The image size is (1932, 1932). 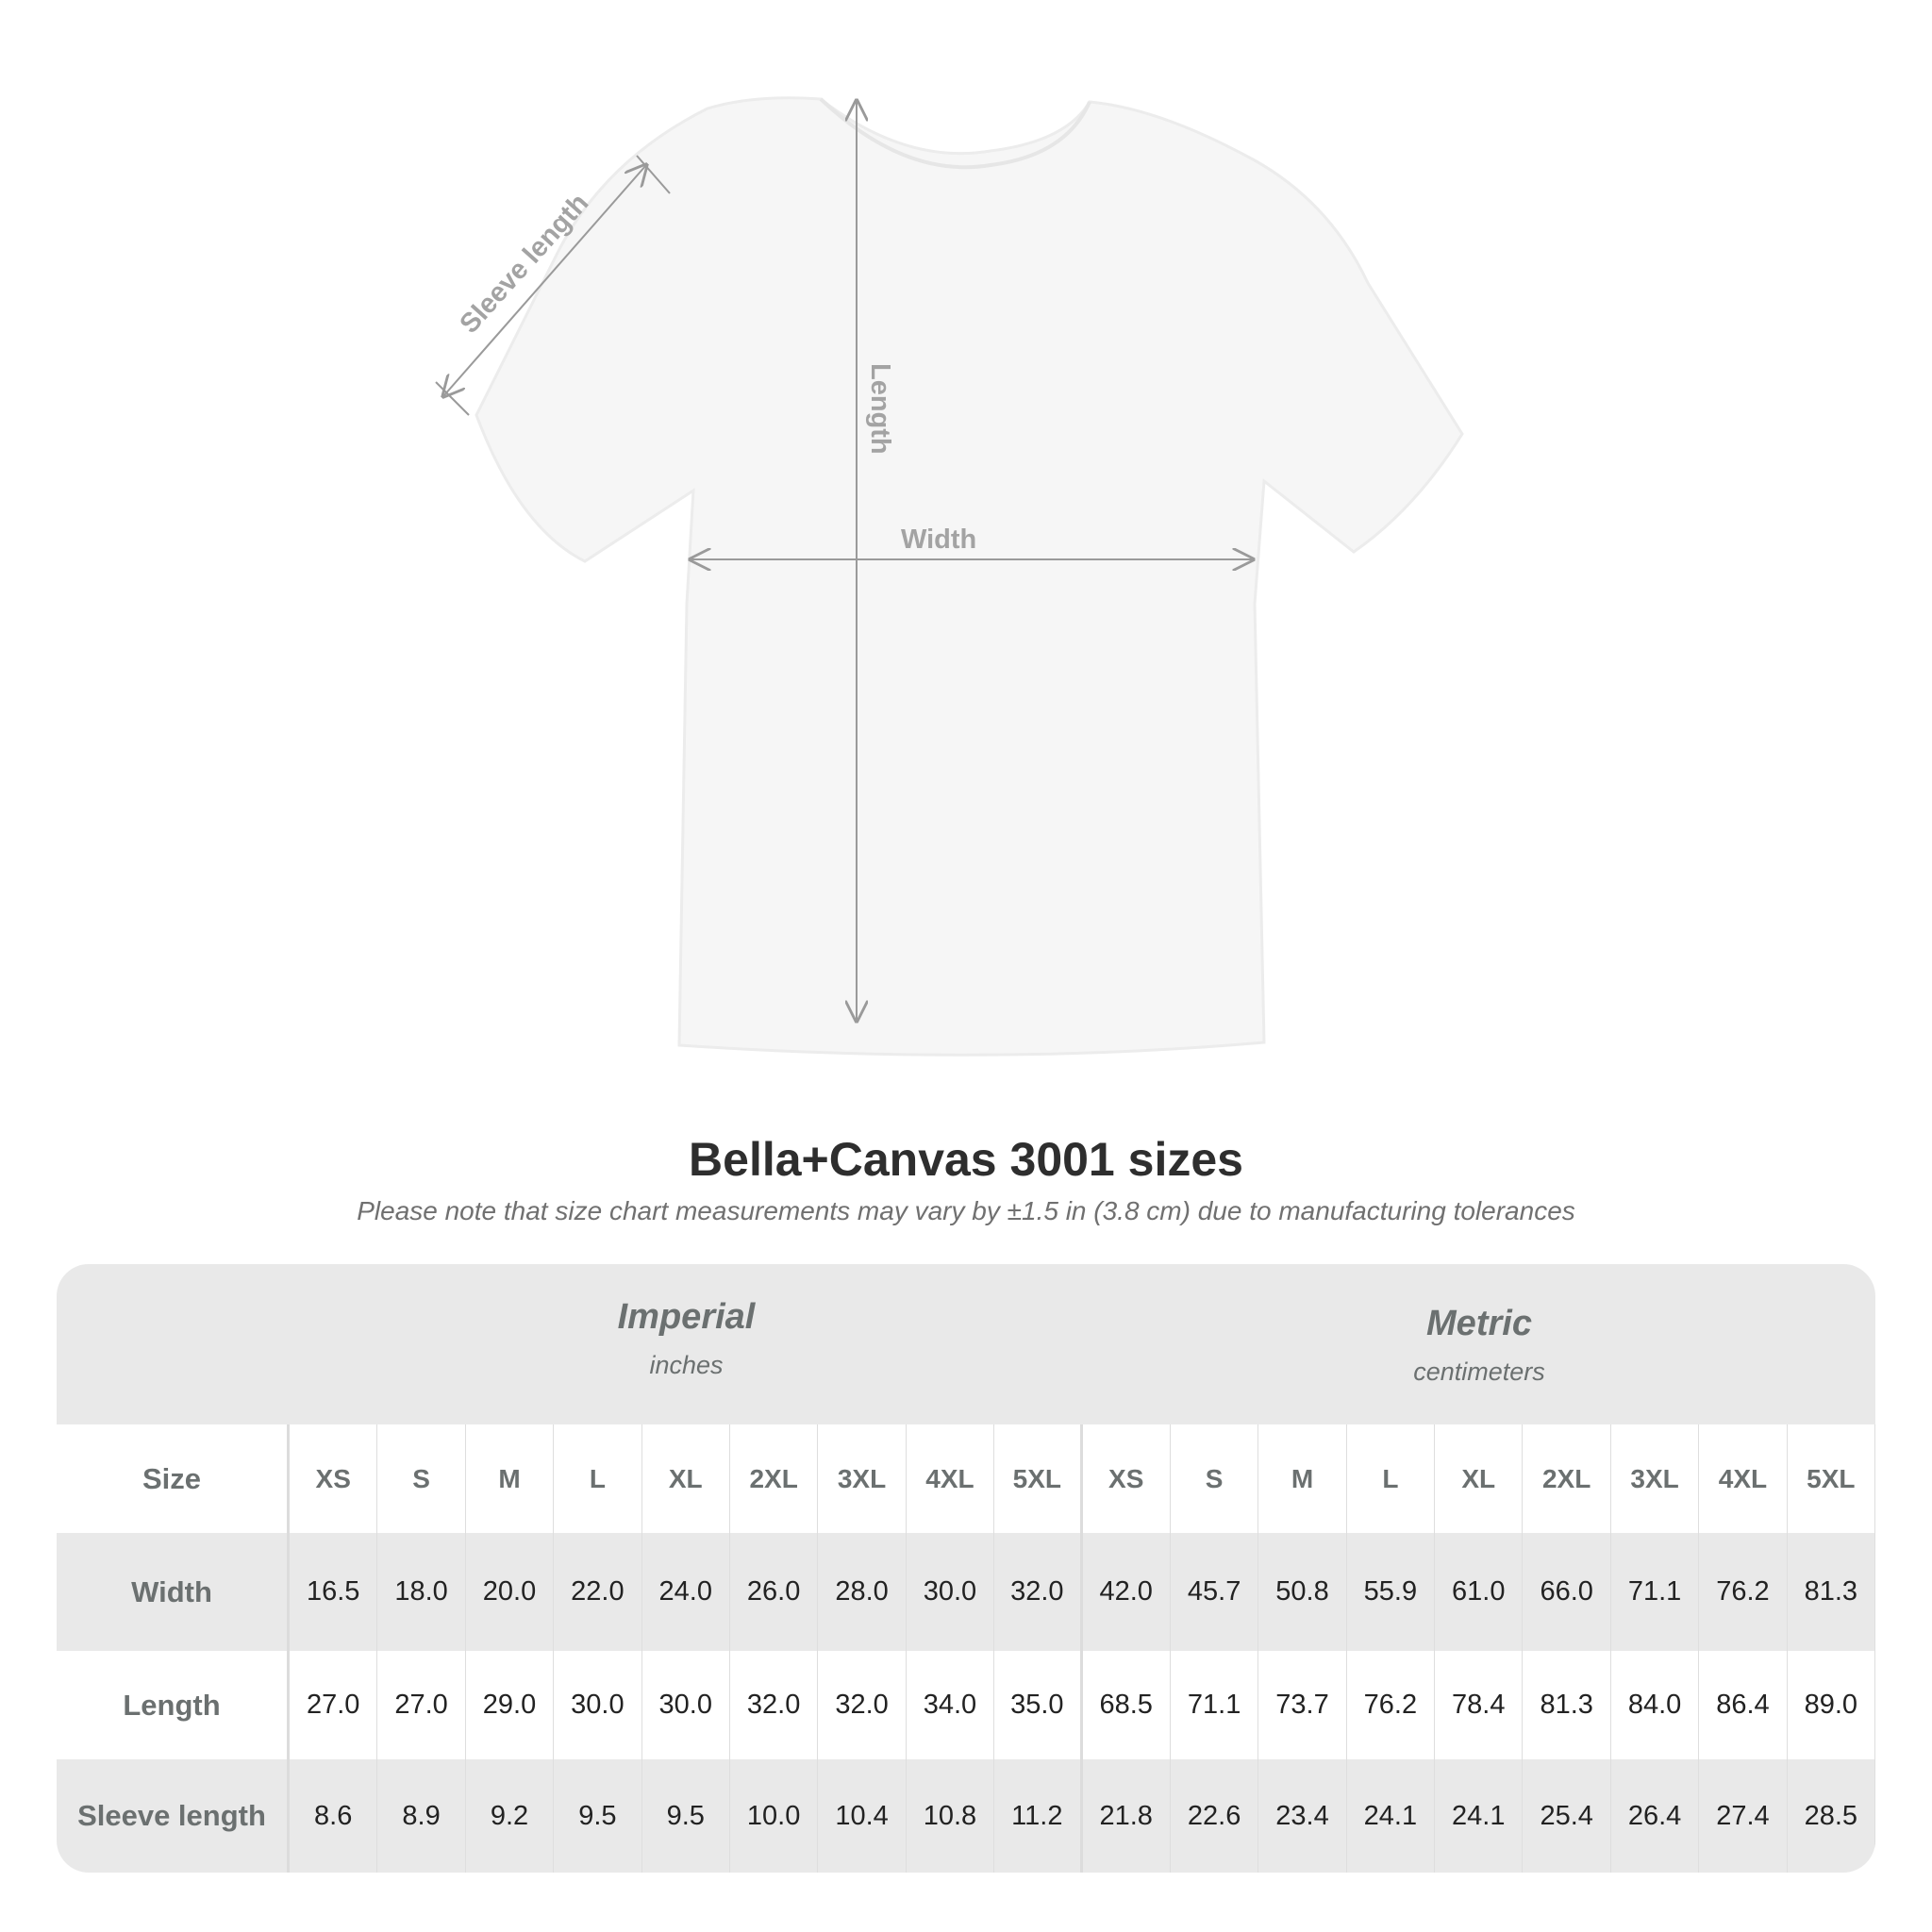 I want to click on imperial-value: 18.0, so click(x=421, y=1592).